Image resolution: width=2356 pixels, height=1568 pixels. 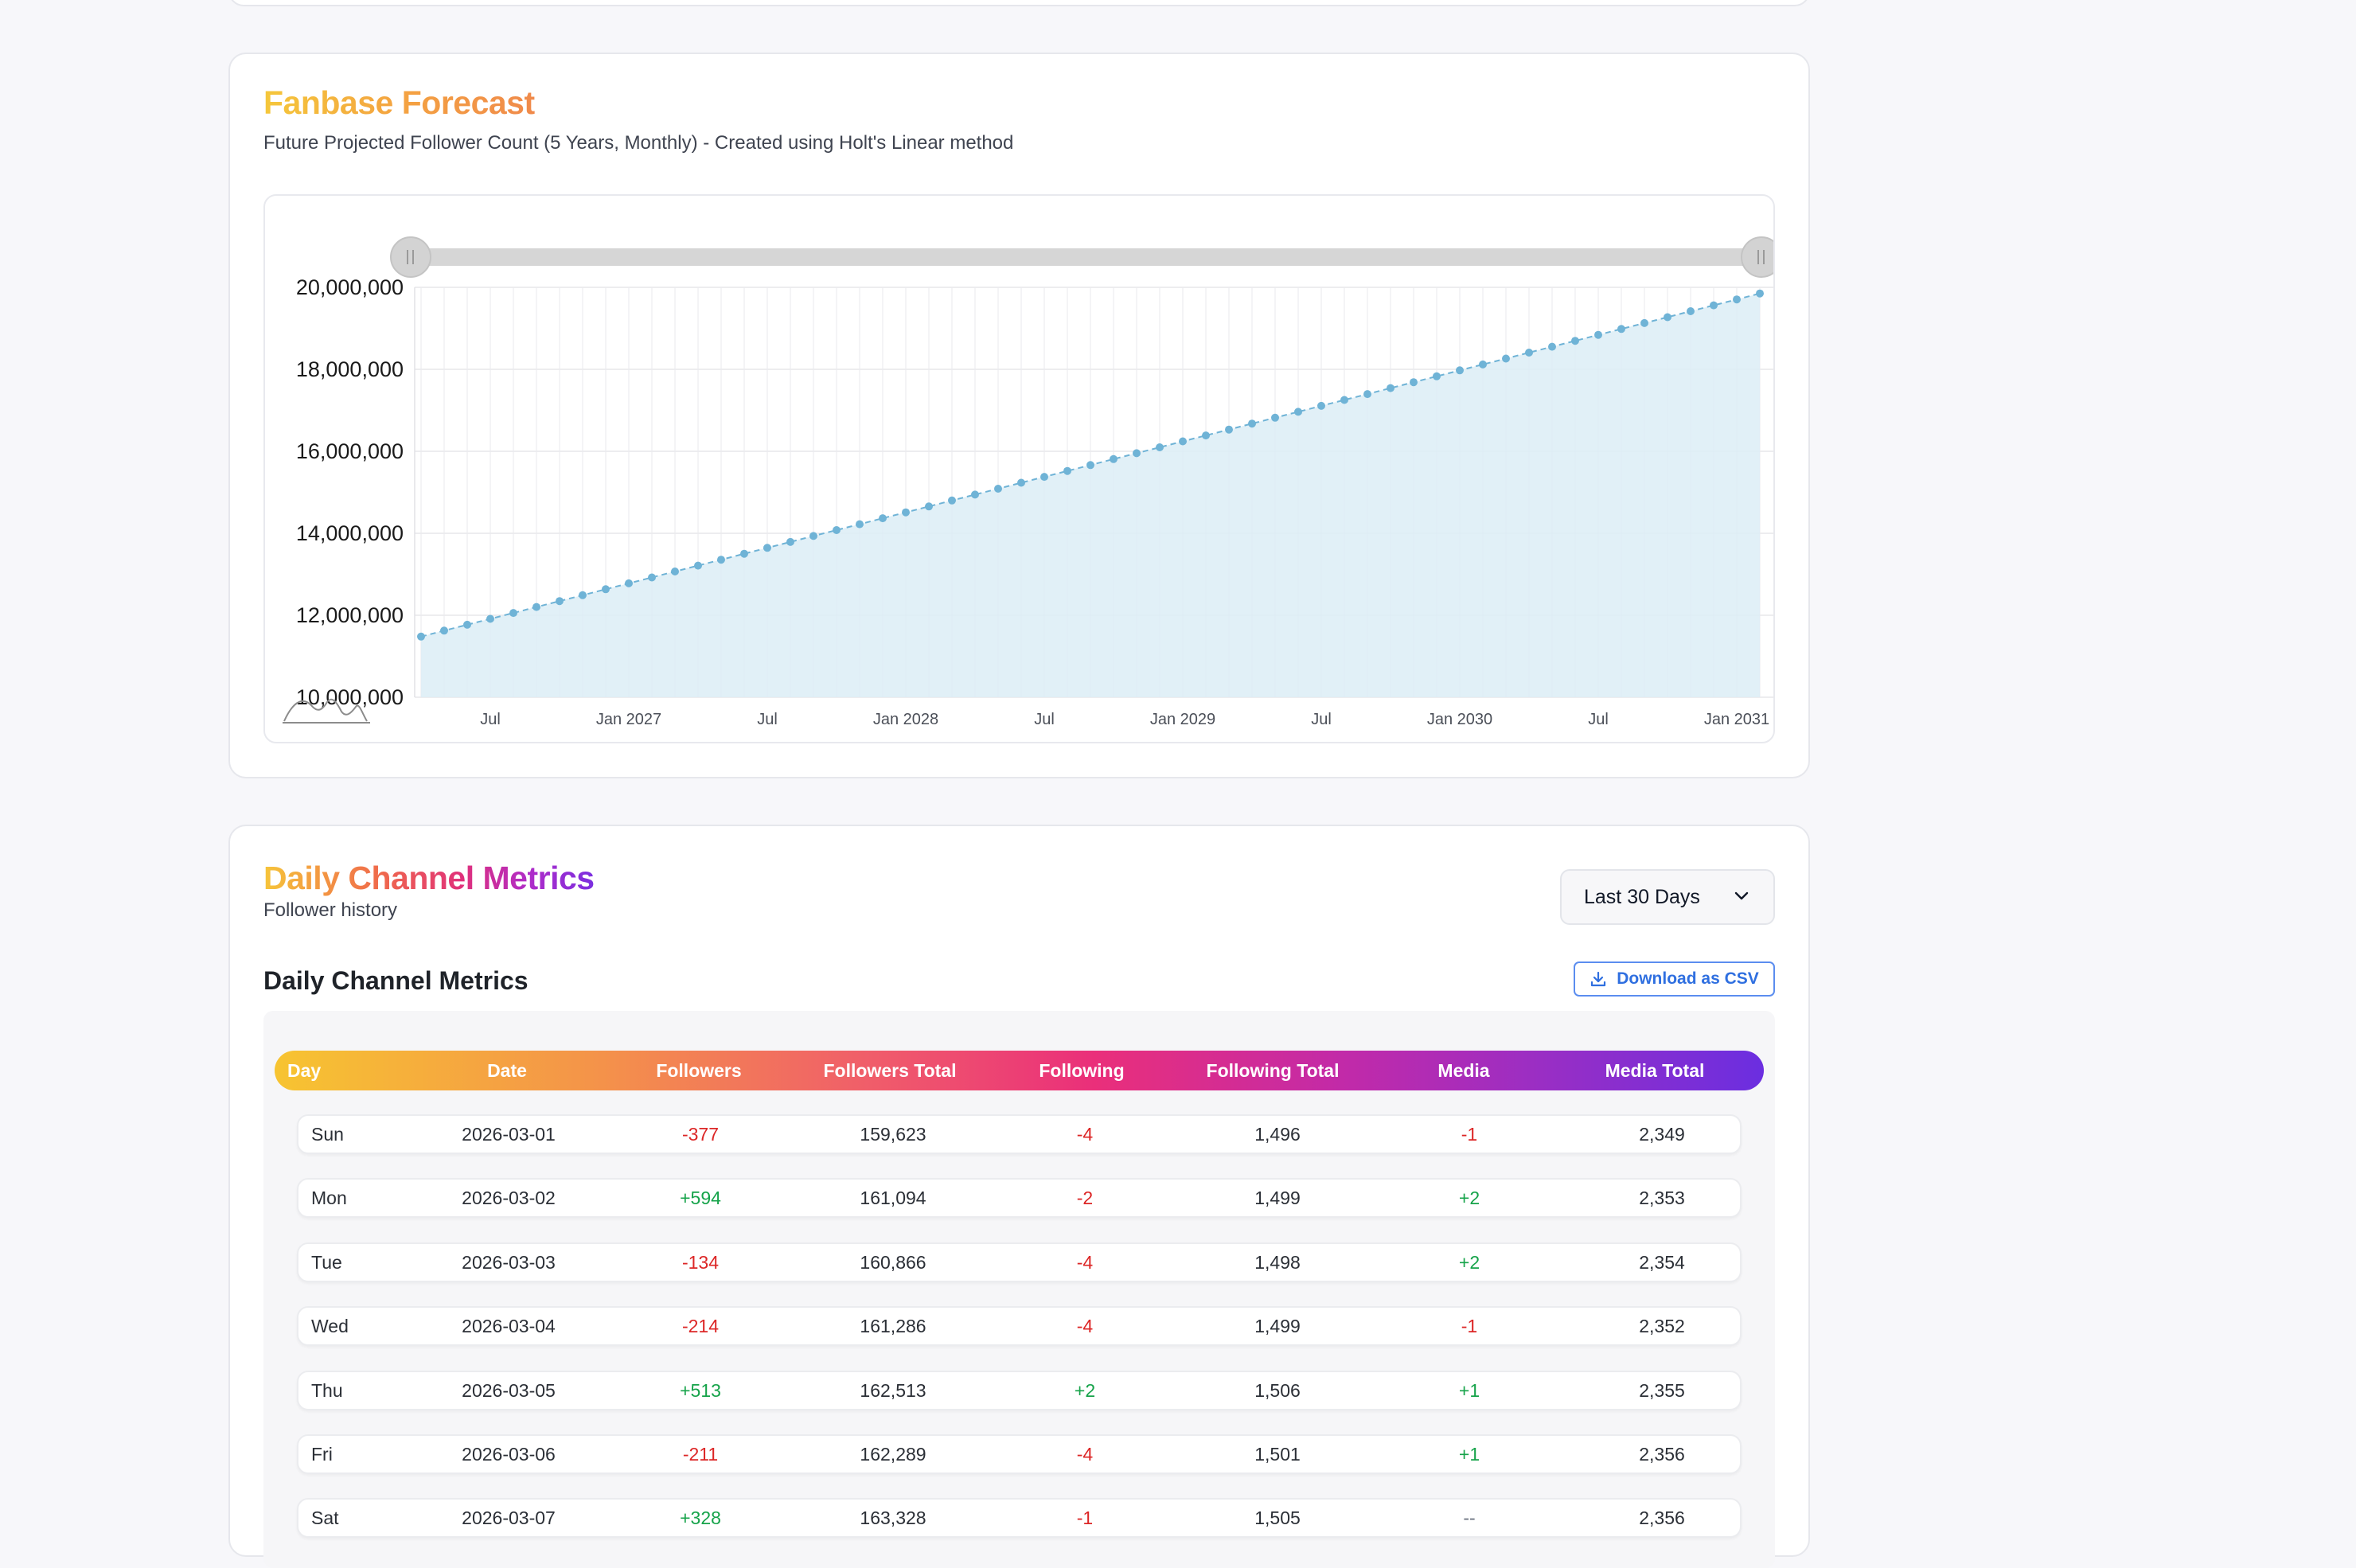 I want to click on y-tick-label: 14,000,000, so click(x=350, y=533).